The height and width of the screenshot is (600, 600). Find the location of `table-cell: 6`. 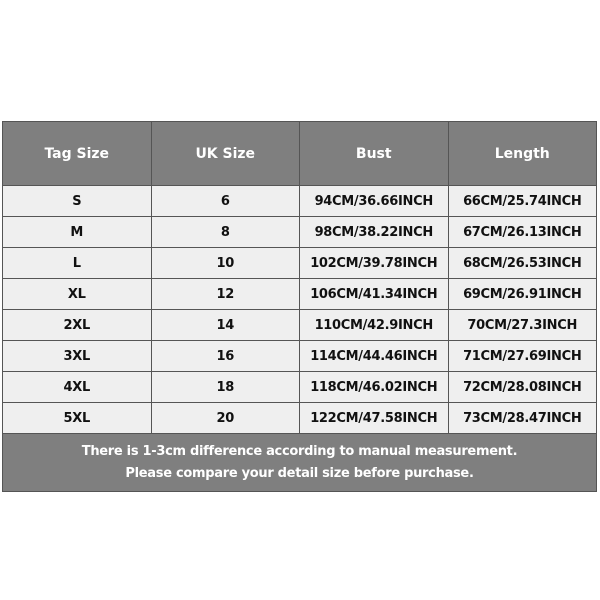

table-cell: 6 is located at coordinates (225, 201).